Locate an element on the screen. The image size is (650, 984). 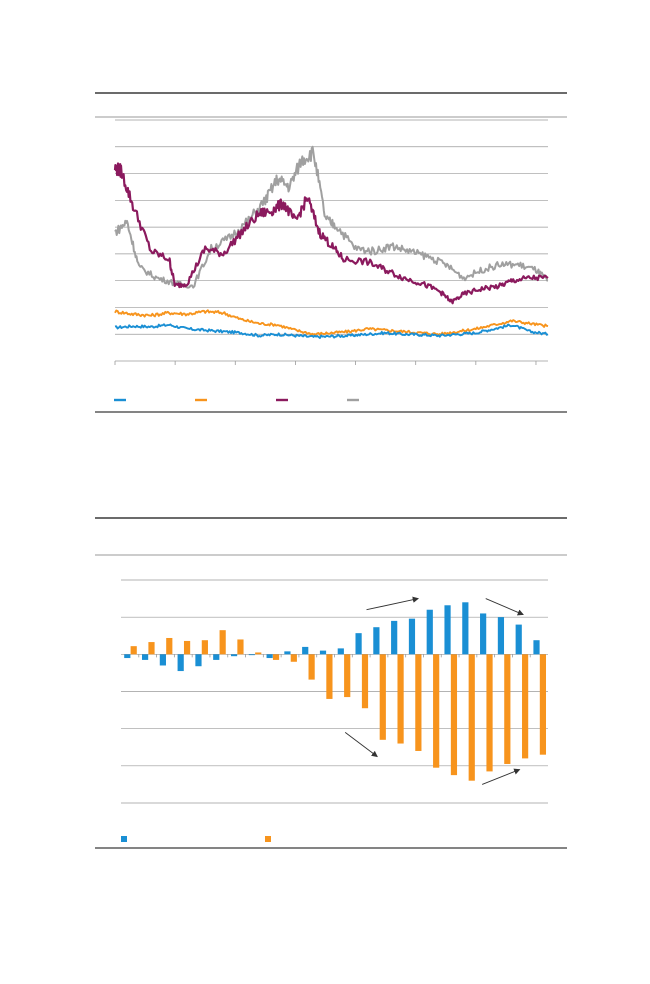
bottom-chart-annotations is located at coordinates (434, 690).